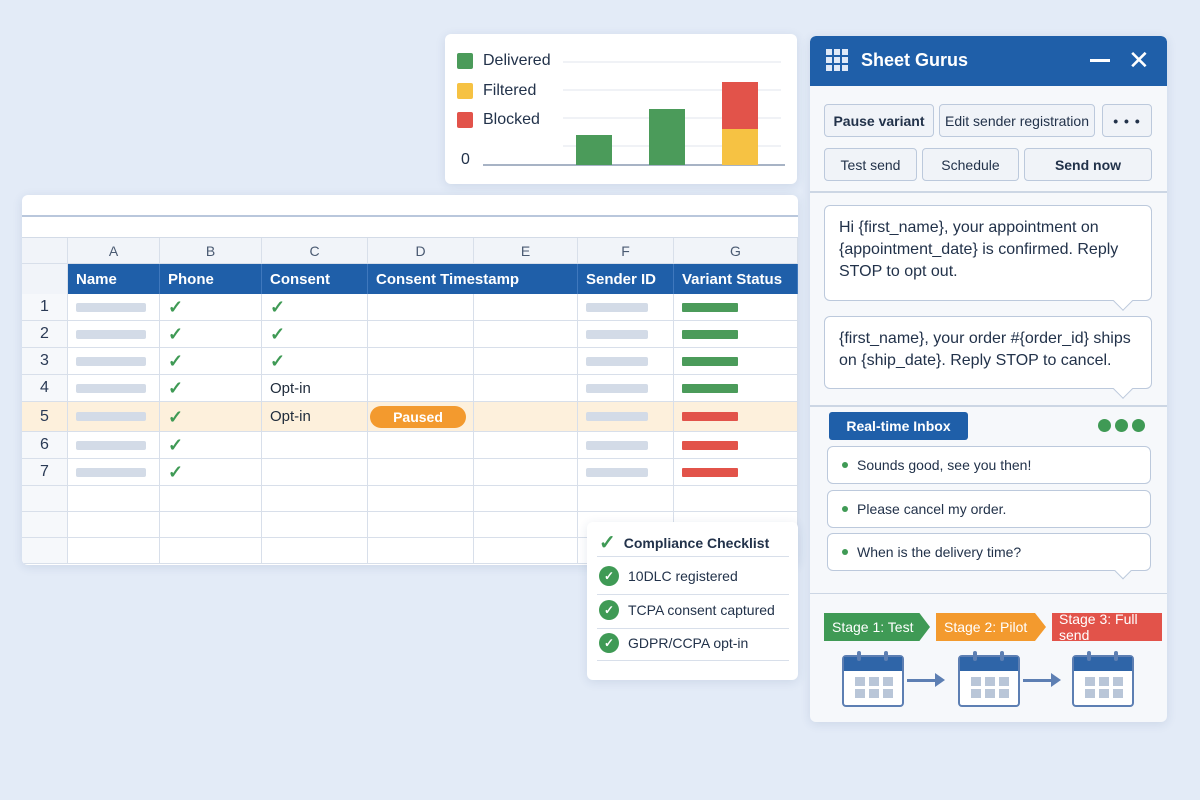  Describe the element at coordinates (45, 334) in the screenshot. I see `row-number: 2` at that location.